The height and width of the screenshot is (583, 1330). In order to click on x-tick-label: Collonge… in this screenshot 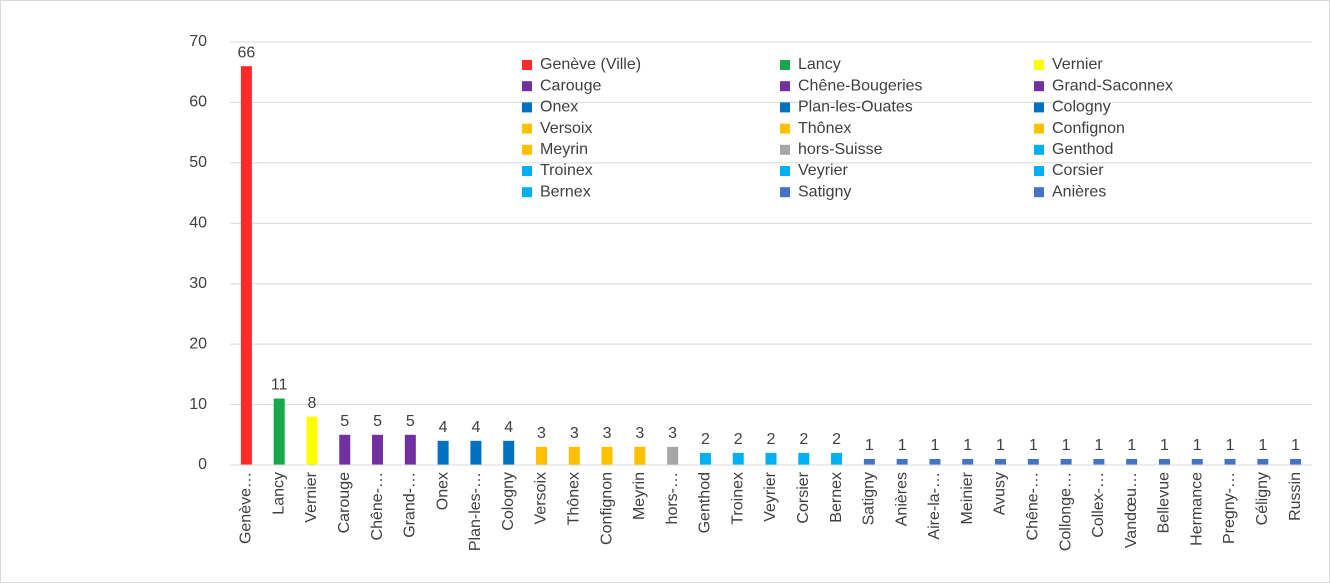, I will do `click(1065, 511)`.